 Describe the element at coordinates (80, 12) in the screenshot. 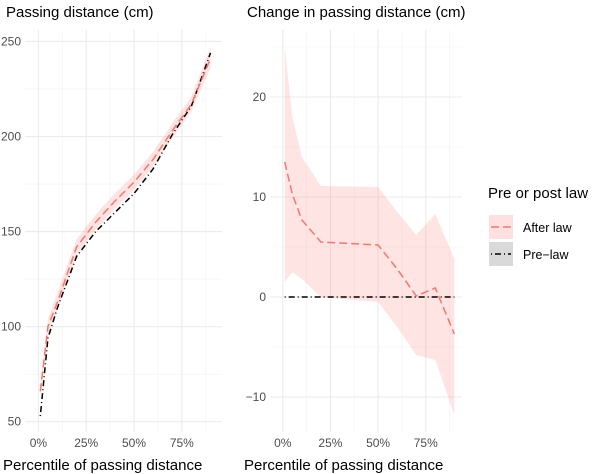

I see `left-panel-title: Passing distance (cm)` at that location.